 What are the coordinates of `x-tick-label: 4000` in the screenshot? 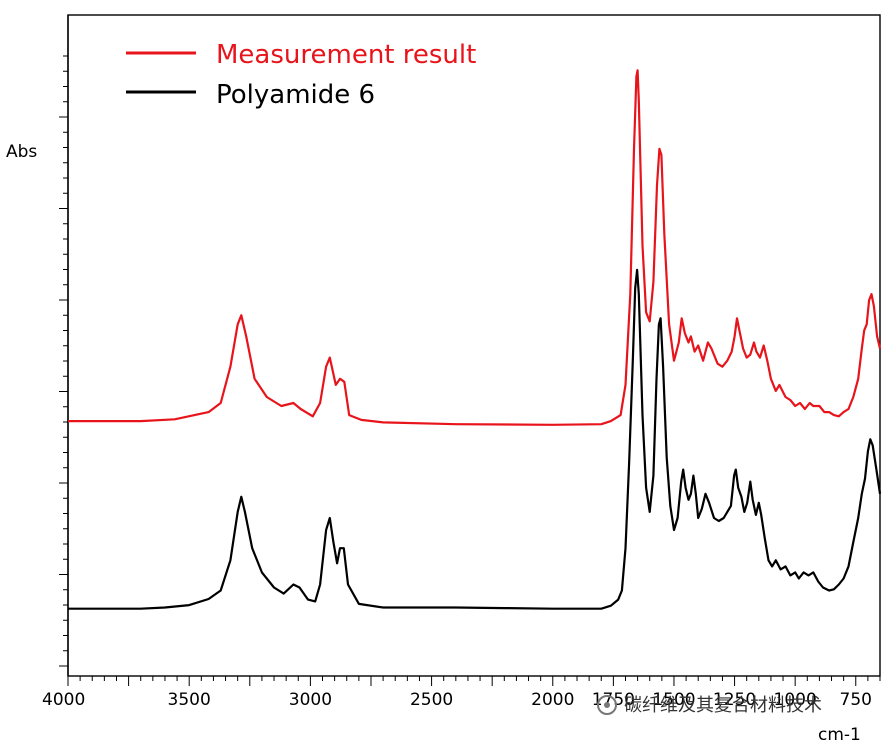 It's located at (63, 700).